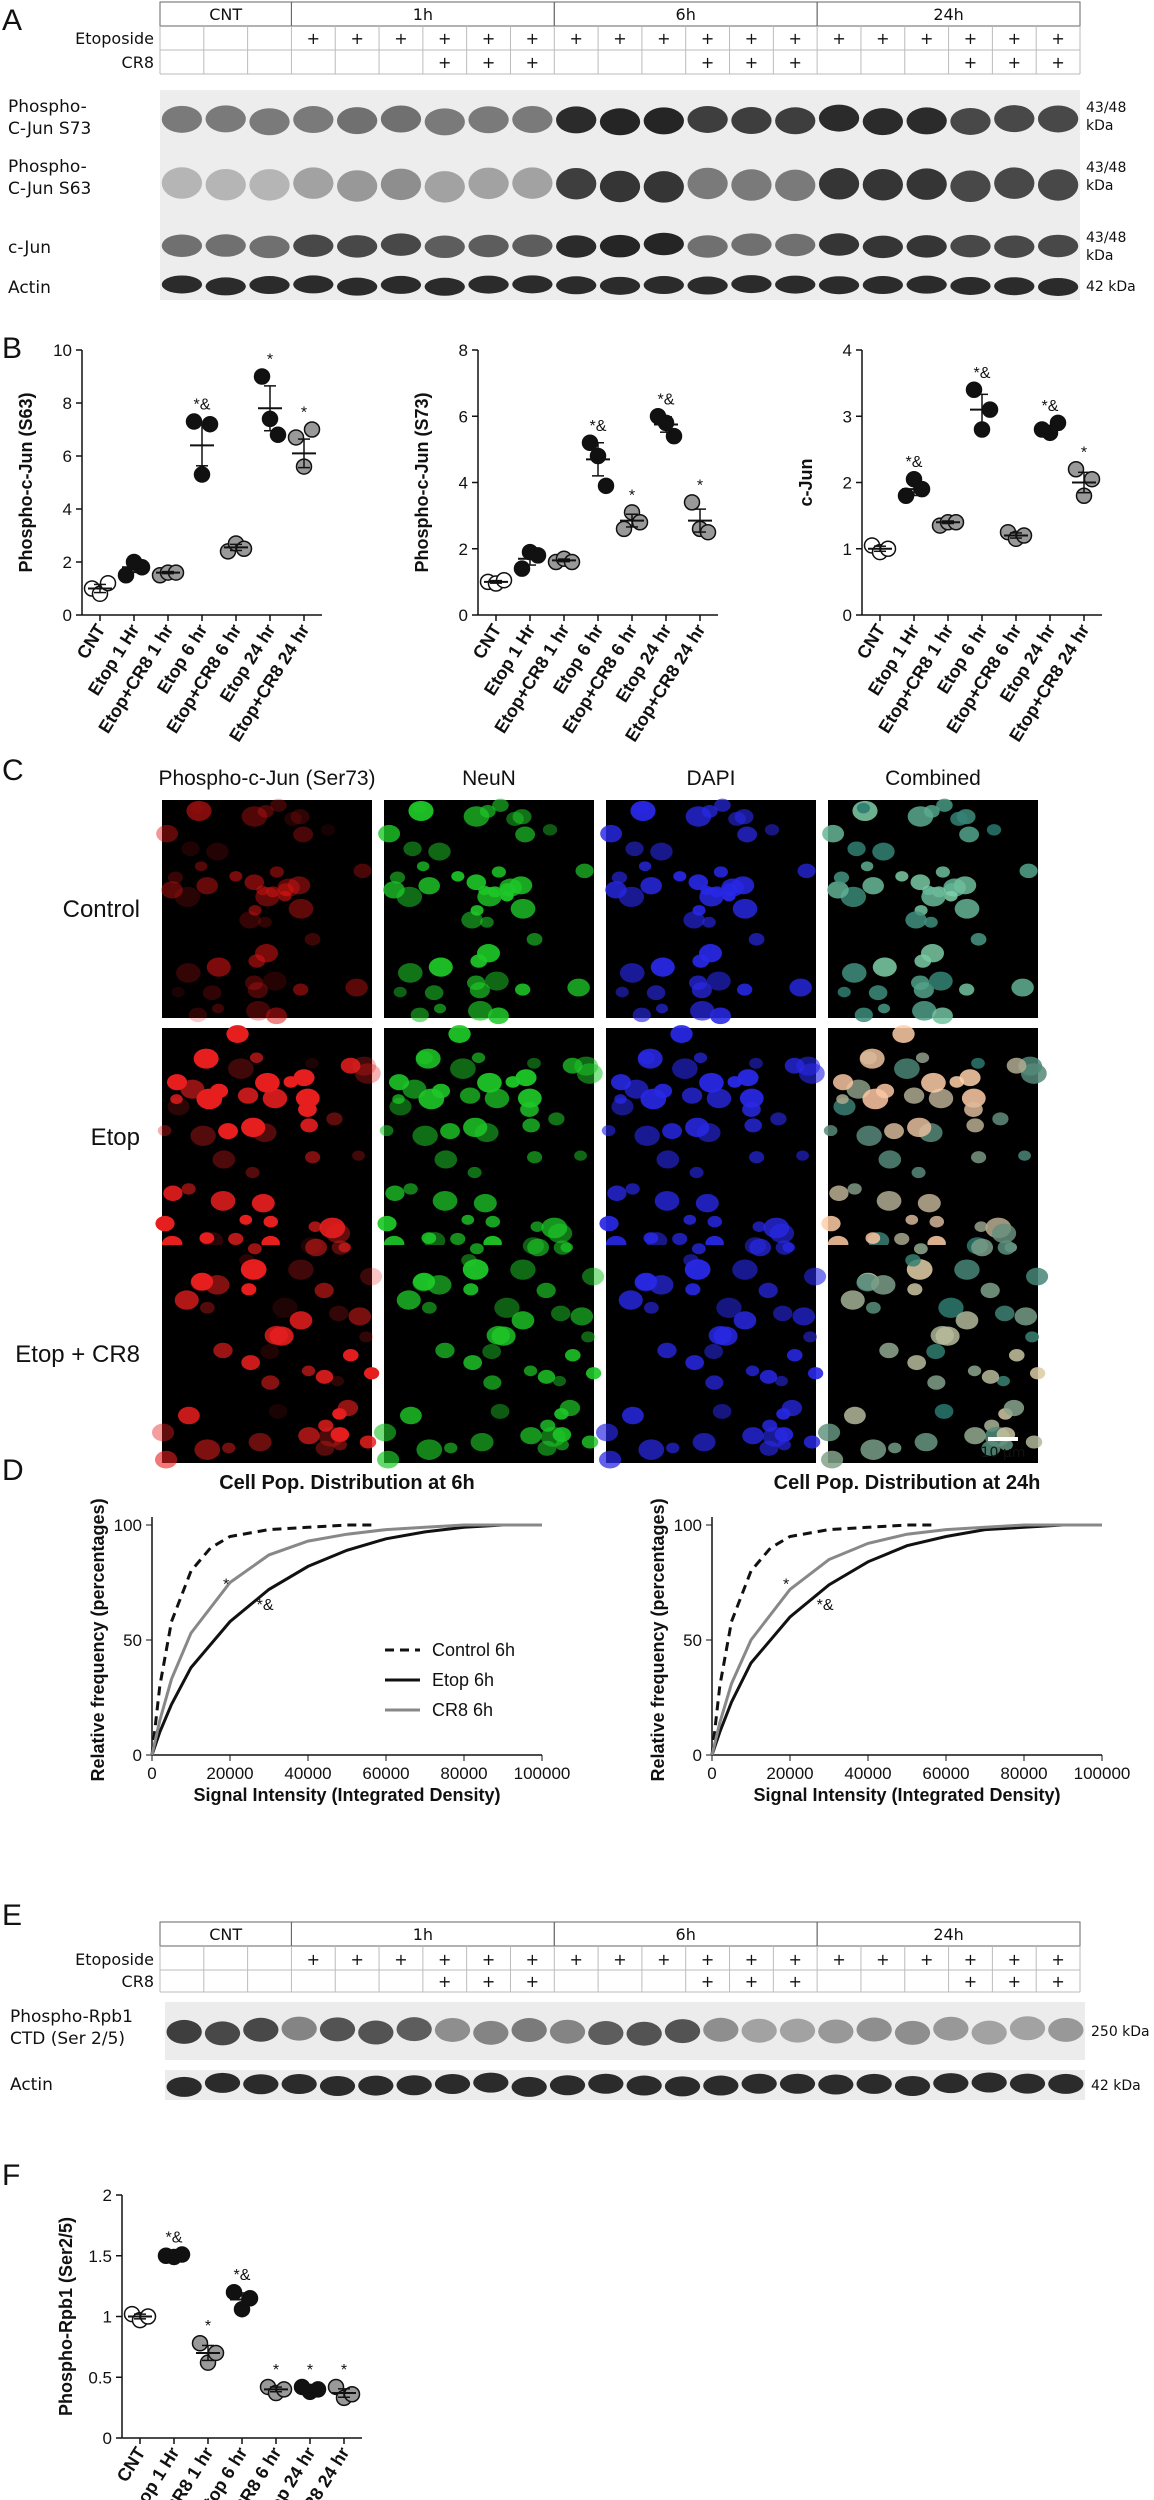 Image resolution: width=1154 pixels, height=2500 pixels. Describe the element at coordinates (489, 778) in the screenshot. I see `column-title: NeuN` at that location.